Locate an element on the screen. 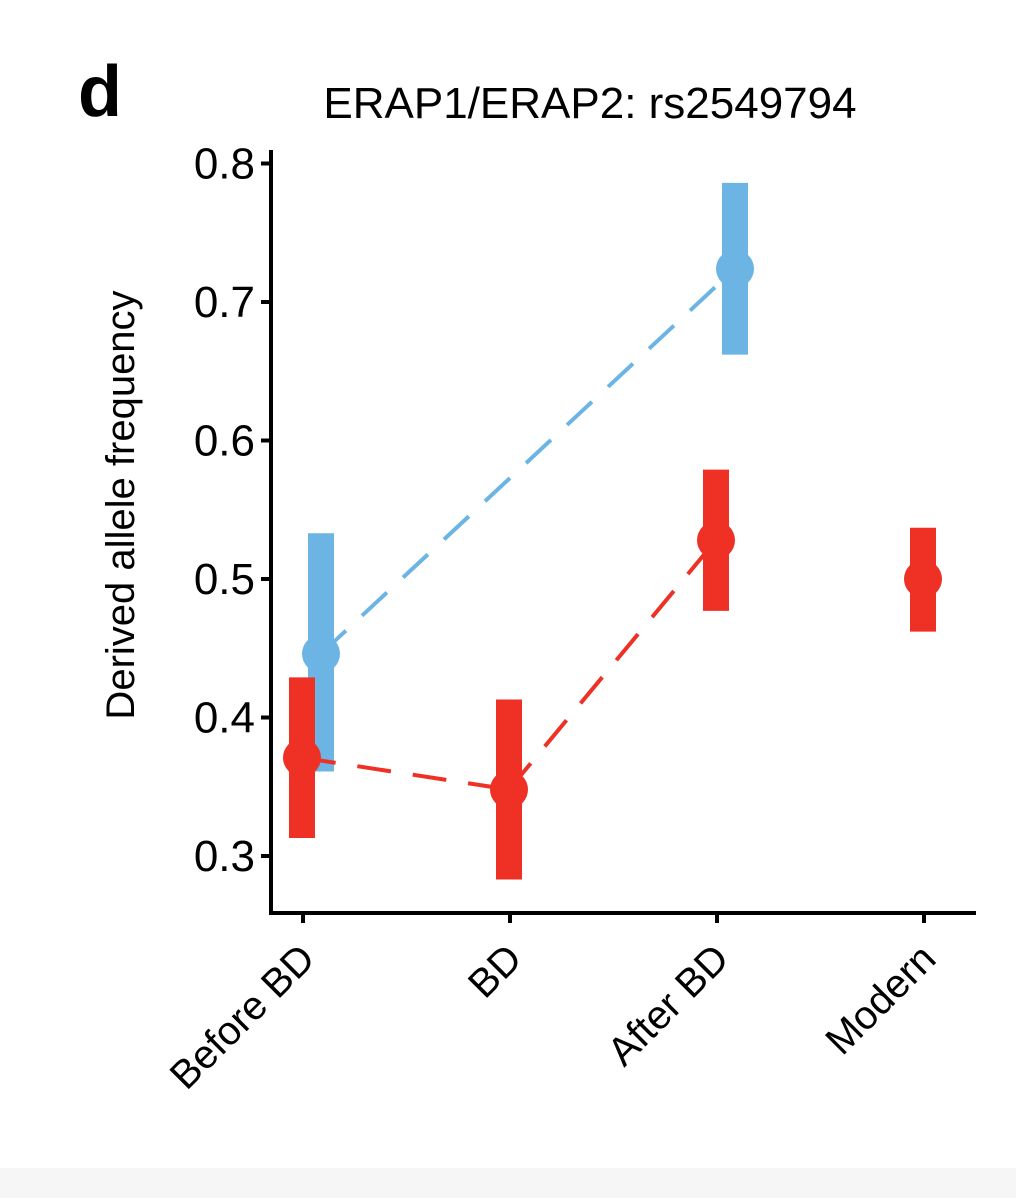 This screenshot has height=1198, width=1016. y-tick-label: 0.4 is located at coordinates (224, 718).